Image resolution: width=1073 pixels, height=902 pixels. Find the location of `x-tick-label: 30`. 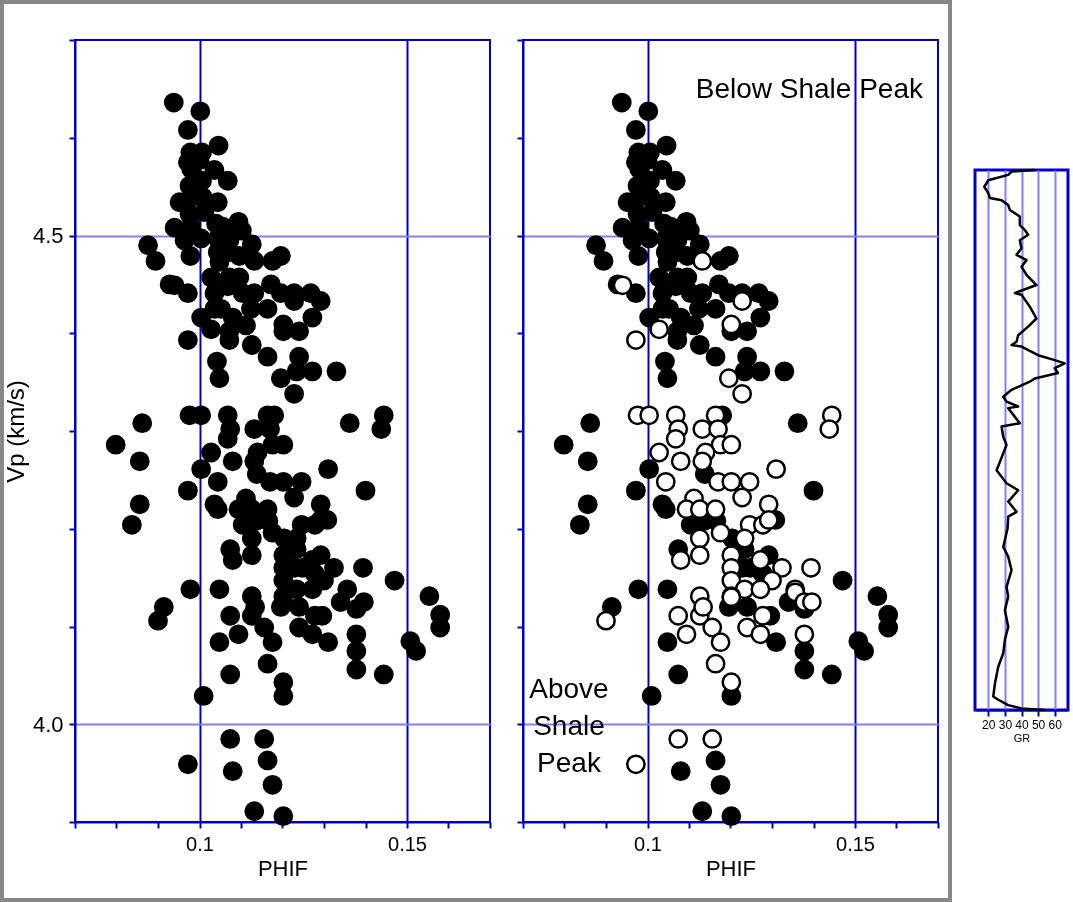

x-tick-label: 30 is located at coordinates (1005, 724).